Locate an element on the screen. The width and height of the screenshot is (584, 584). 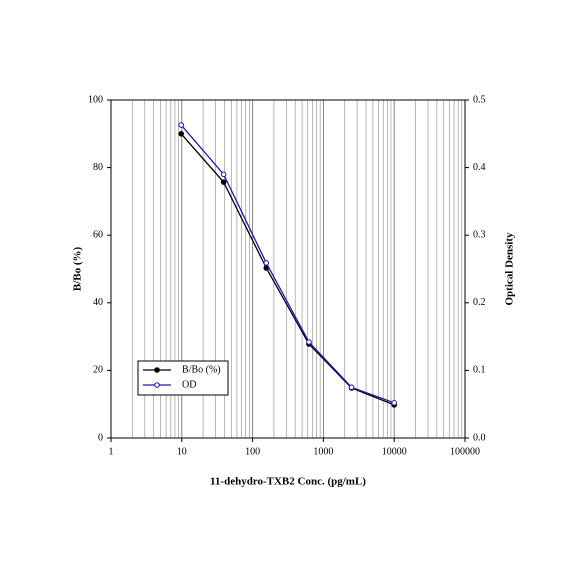
x-tick-label: 100000 is located at coordinates (465, 451).